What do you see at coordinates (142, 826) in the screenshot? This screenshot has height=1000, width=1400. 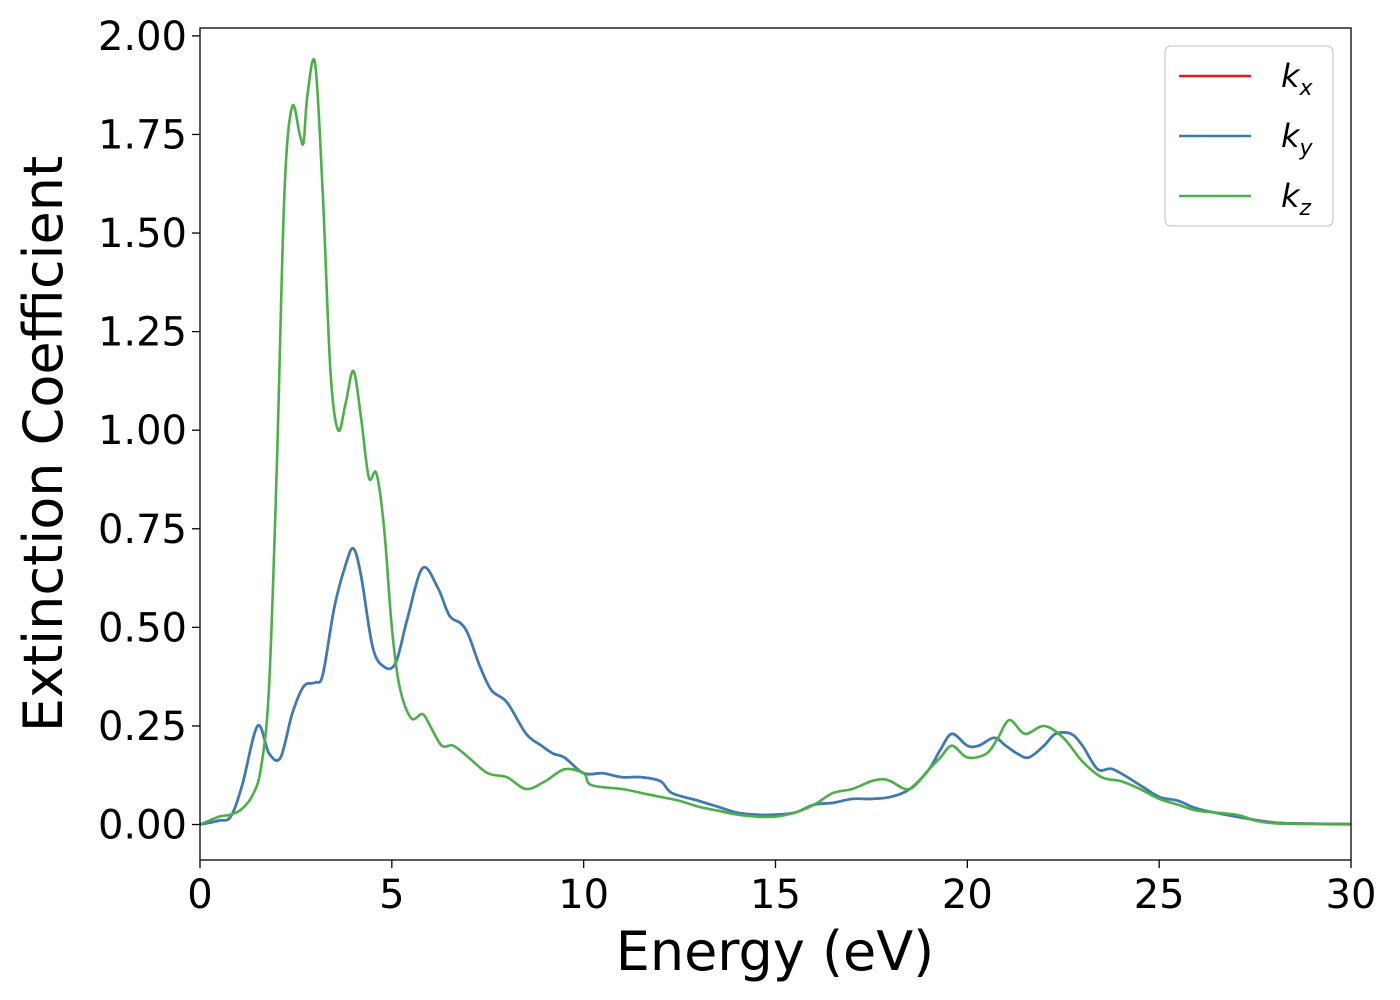 I see `y-tick-label: 0.00` at bounding box center [142, 826].